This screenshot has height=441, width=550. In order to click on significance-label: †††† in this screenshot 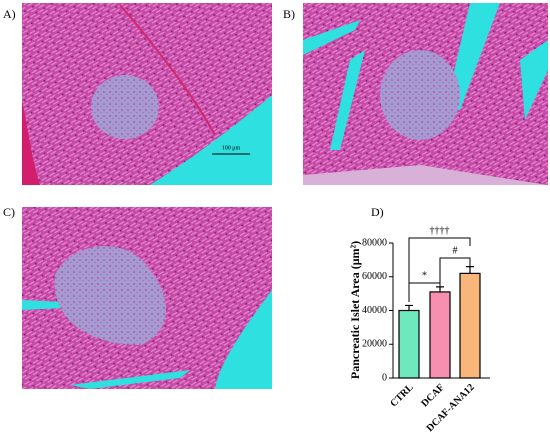, I will do `click(440, 230)`.